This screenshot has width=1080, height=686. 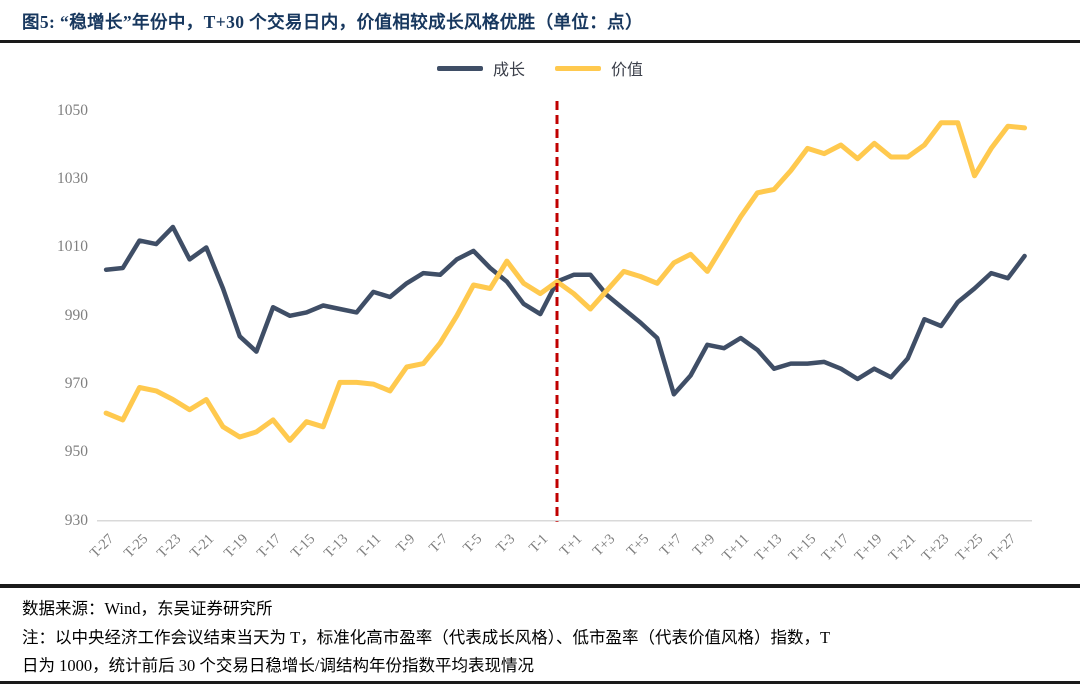 I want to click on legend-item-growth: 成长, so click(x=480, y=68).